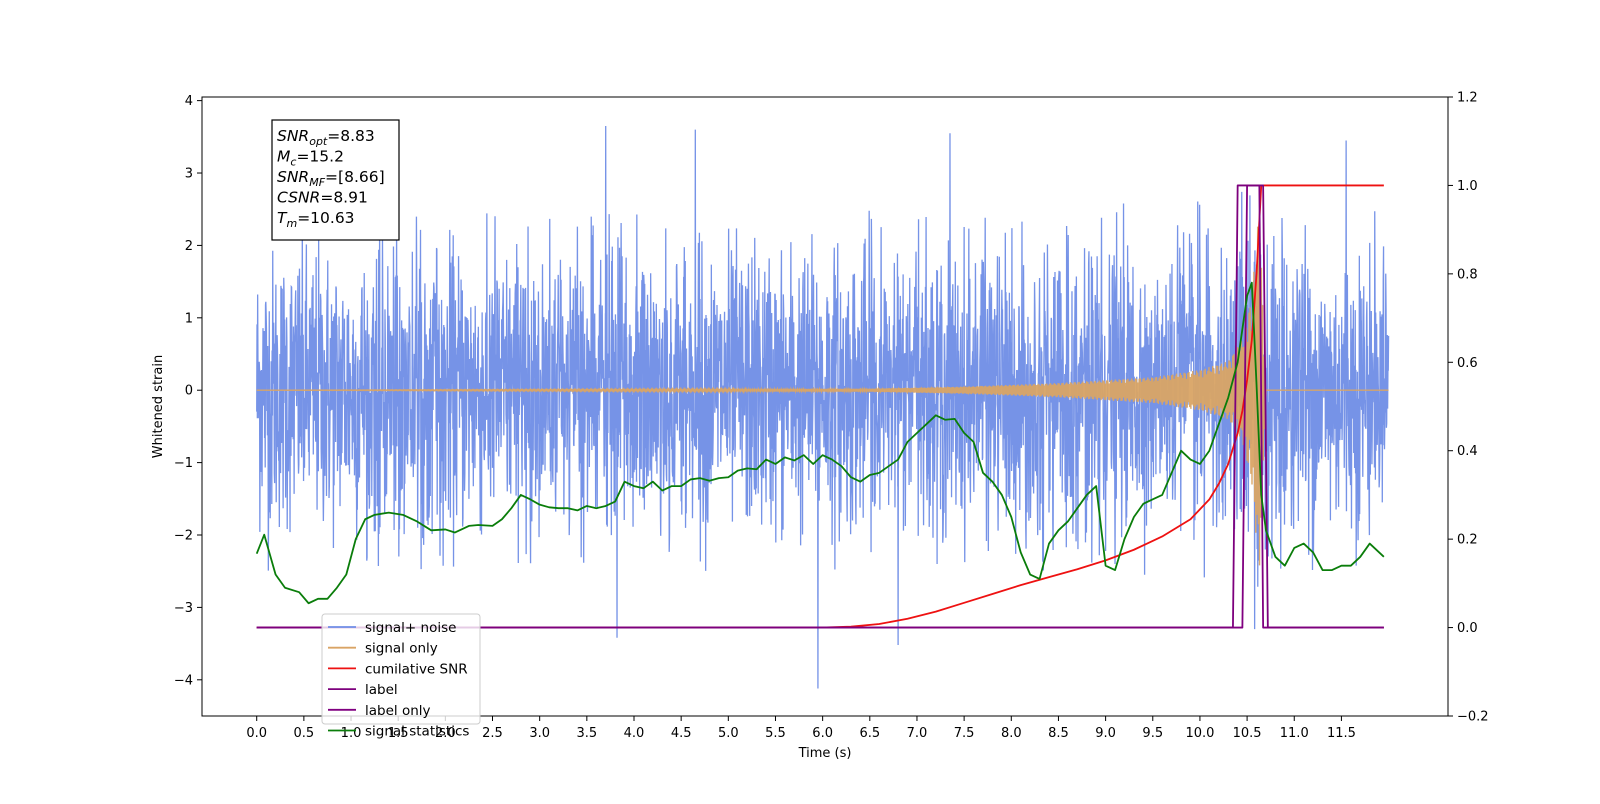  I want to click on x-tick-label: 9.0, so click(1105, 733).